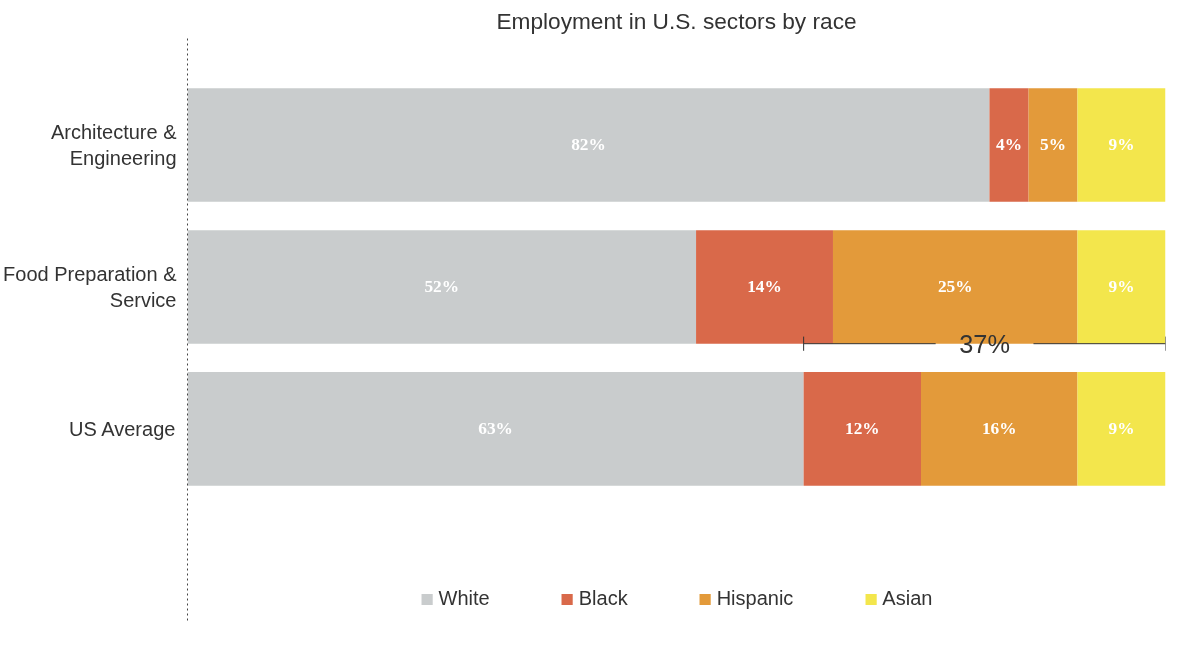 The image size is (1199, 645). Describe the element at coordinates (955, 287) in the screenshot. I see `data-label: 25%` at that location.